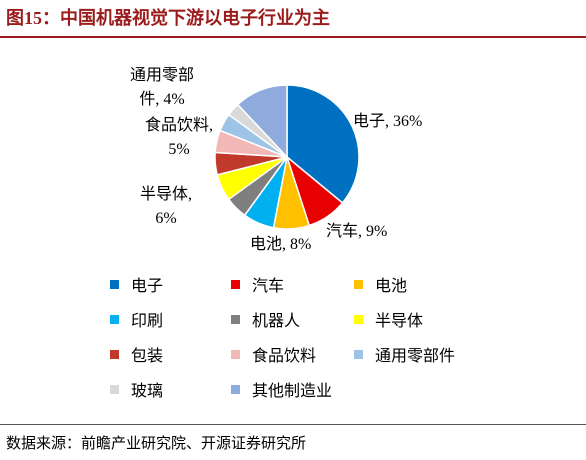 This screenshot has height=460, width=586. I want to click on title-rule, so click(293, 37).